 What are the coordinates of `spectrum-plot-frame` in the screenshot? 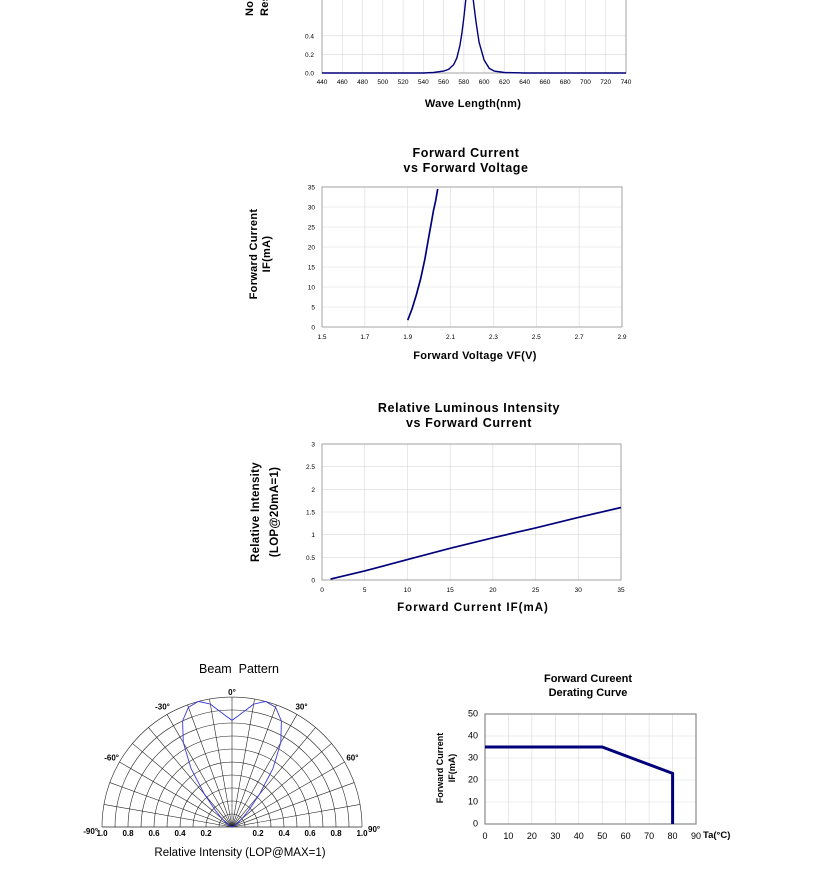 It's located at (474, 37).